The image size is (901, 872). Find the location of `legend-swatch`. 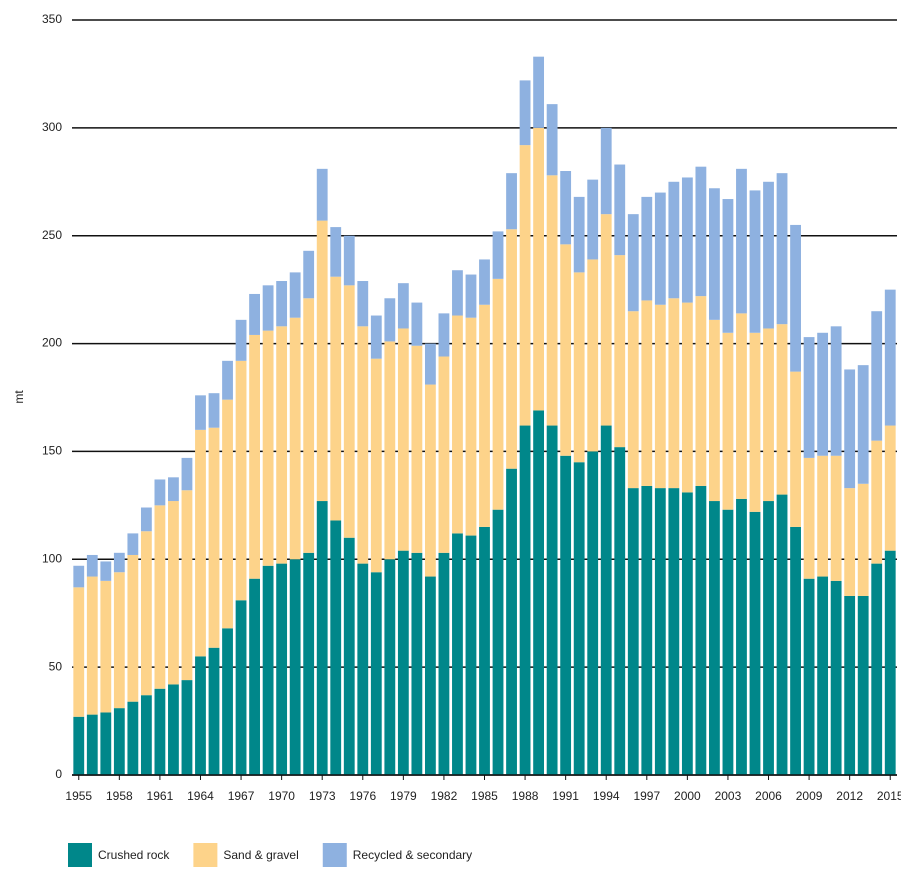

legend-swatch is located at coordinates (80, 855).